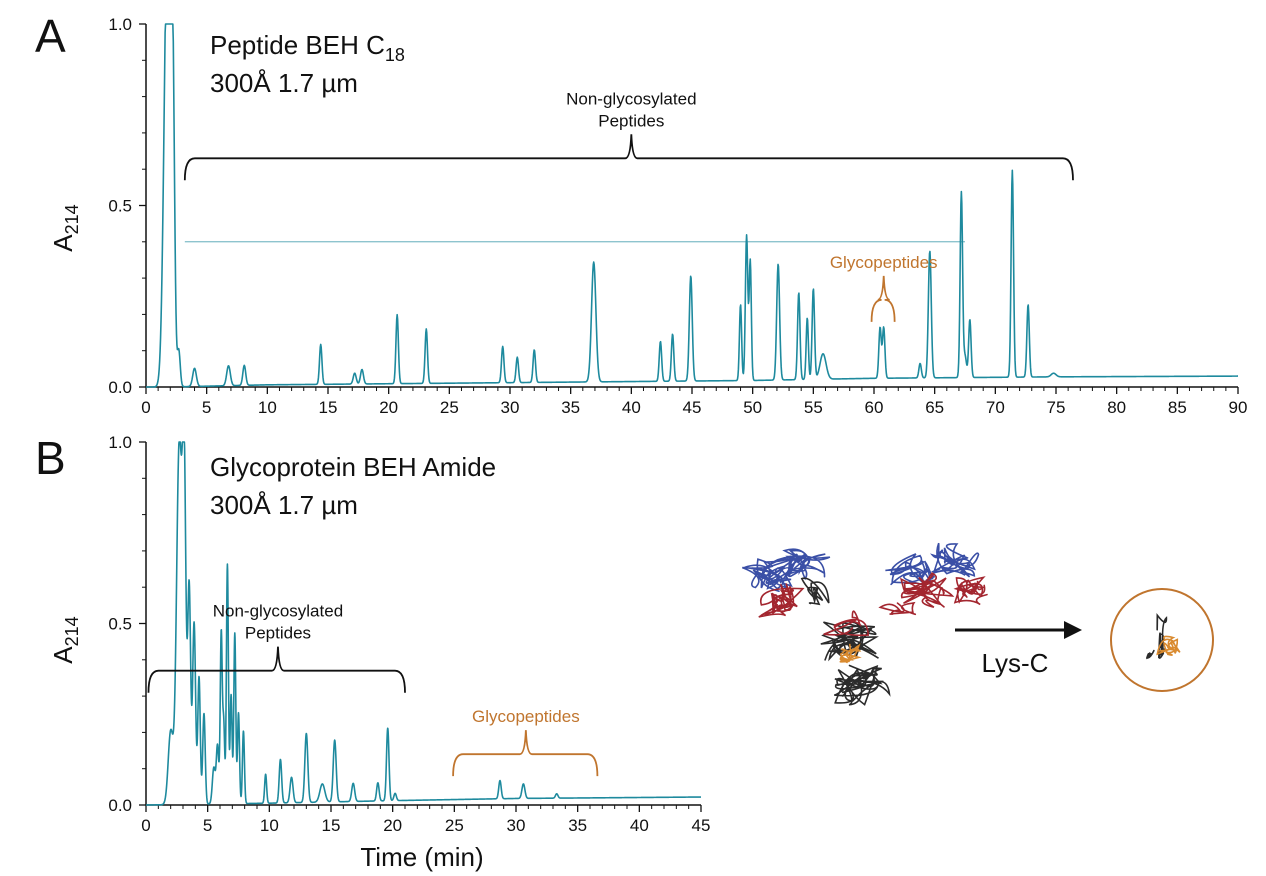  I want to click on x-tick-label-b: 0, so click(145, 825).